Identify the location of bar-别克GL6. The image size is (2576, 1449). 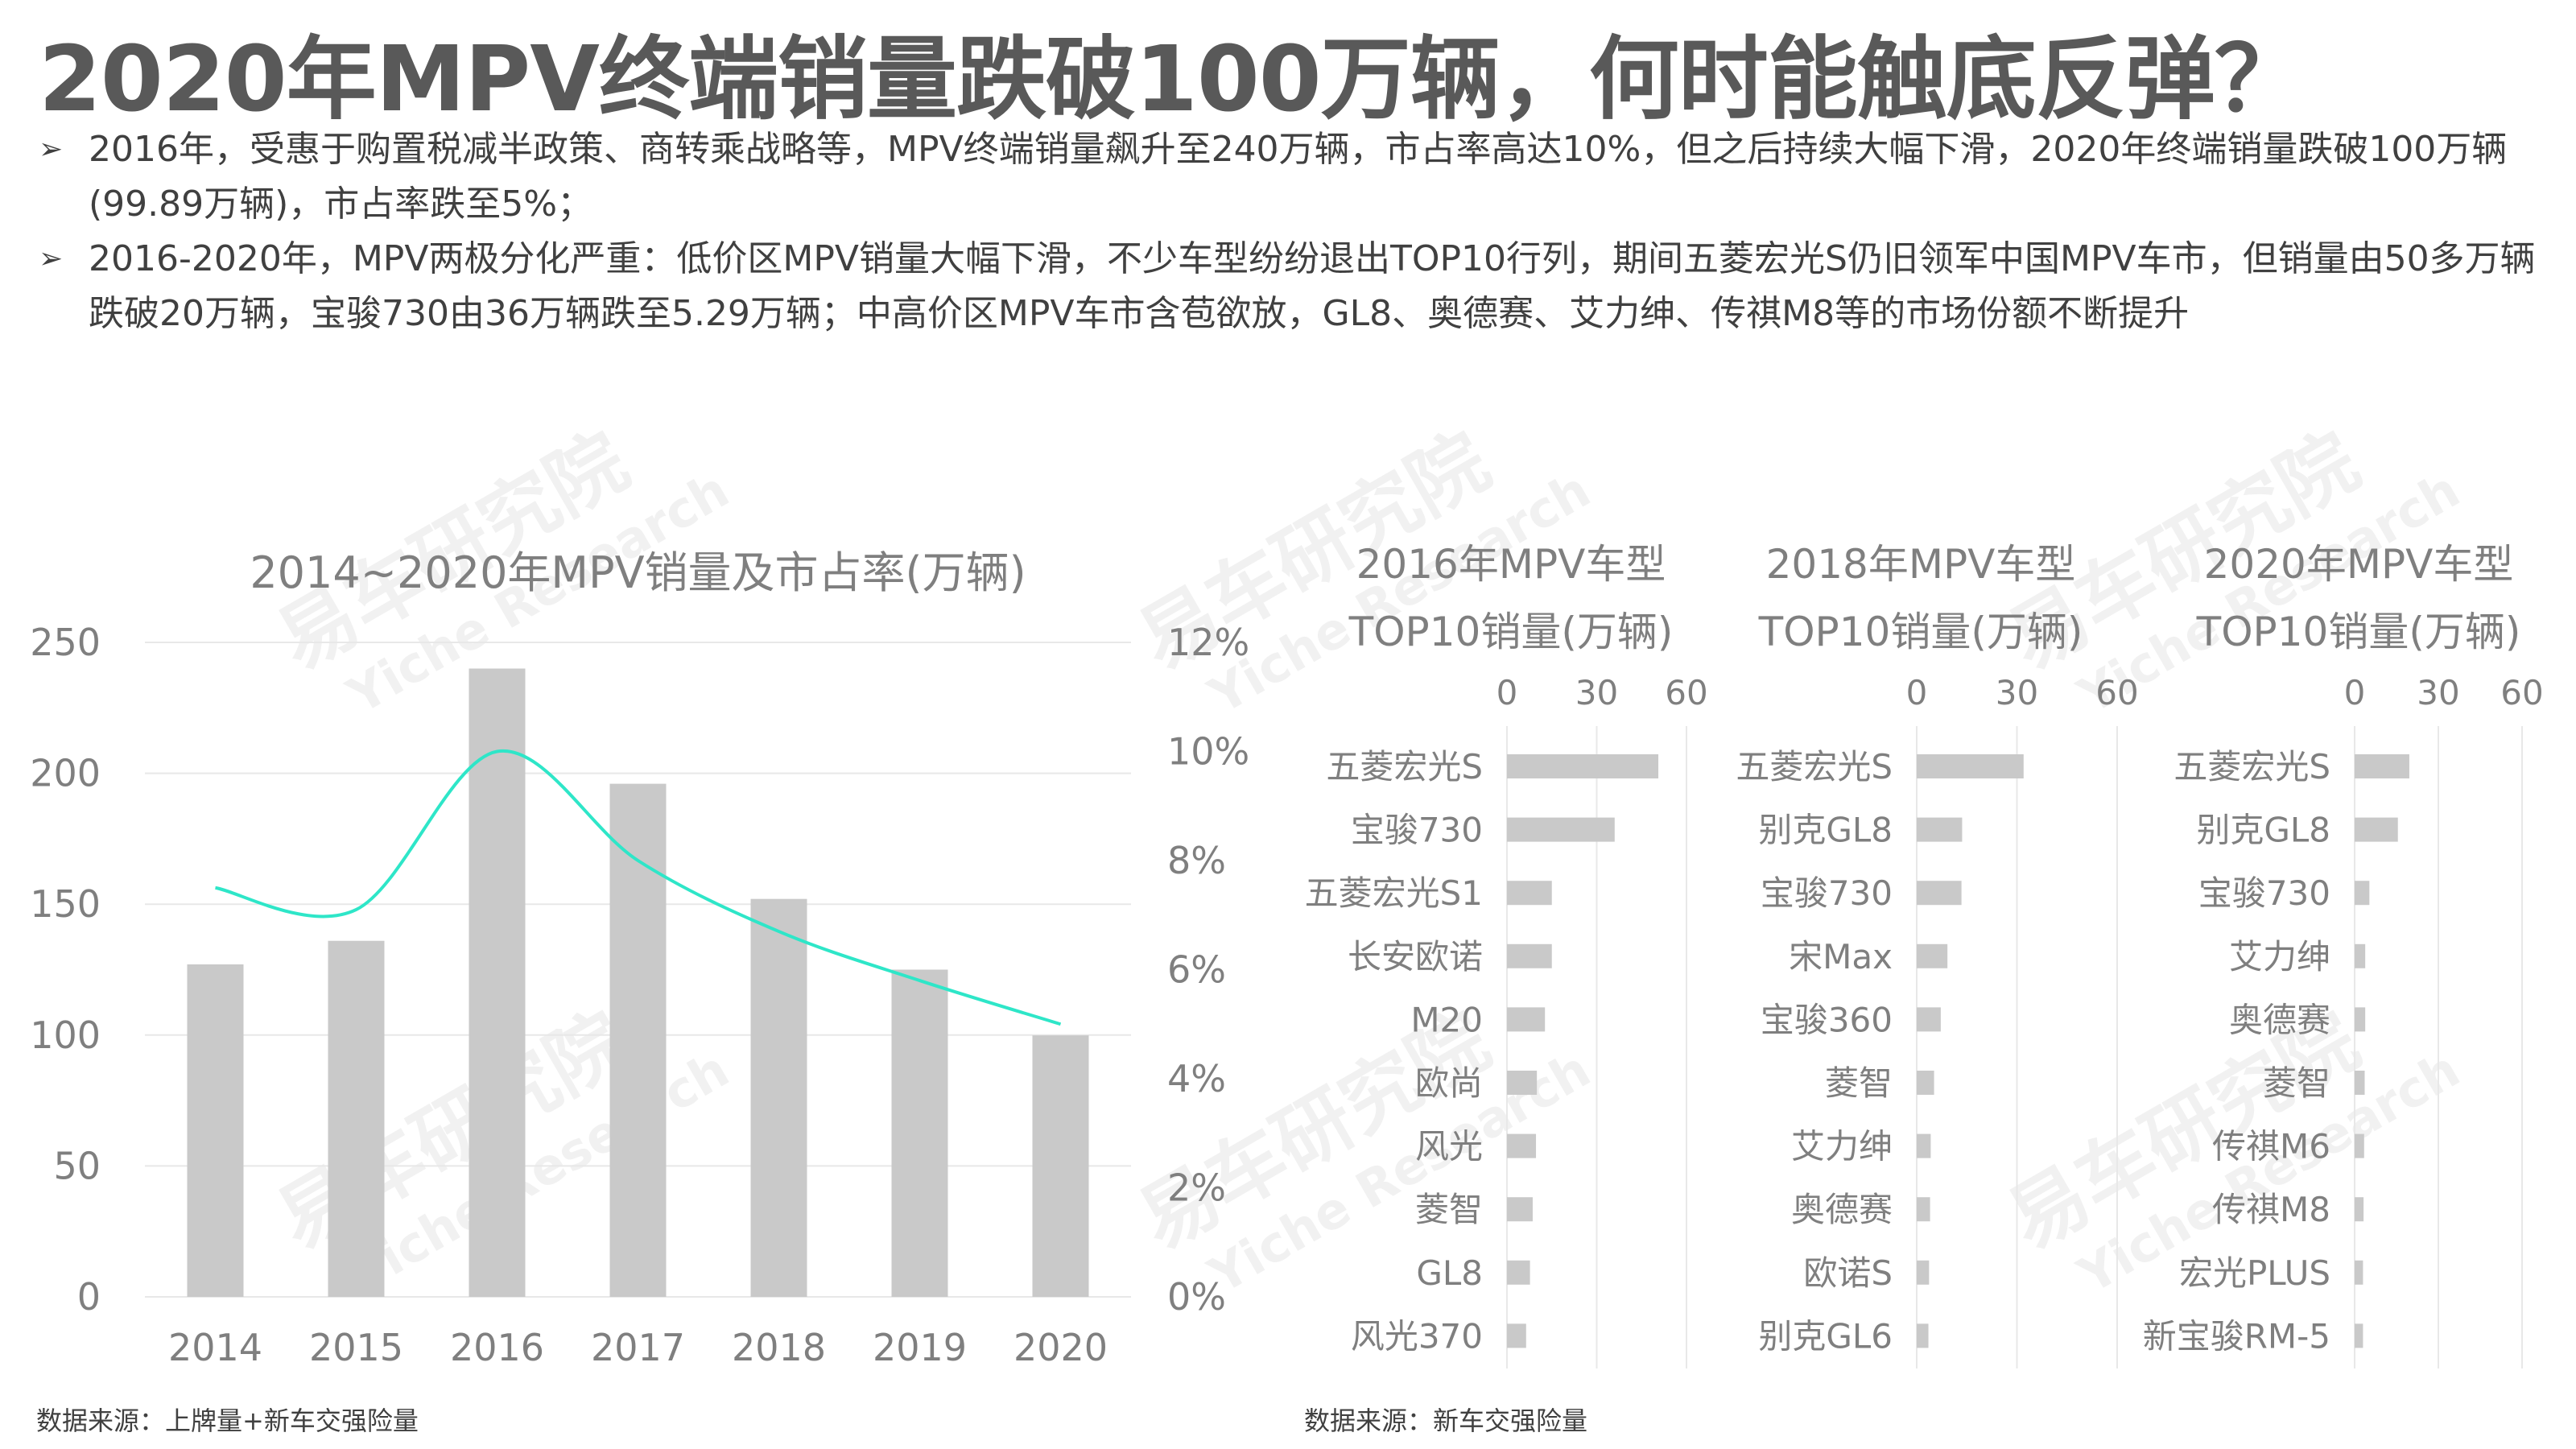
(1923, 1335).